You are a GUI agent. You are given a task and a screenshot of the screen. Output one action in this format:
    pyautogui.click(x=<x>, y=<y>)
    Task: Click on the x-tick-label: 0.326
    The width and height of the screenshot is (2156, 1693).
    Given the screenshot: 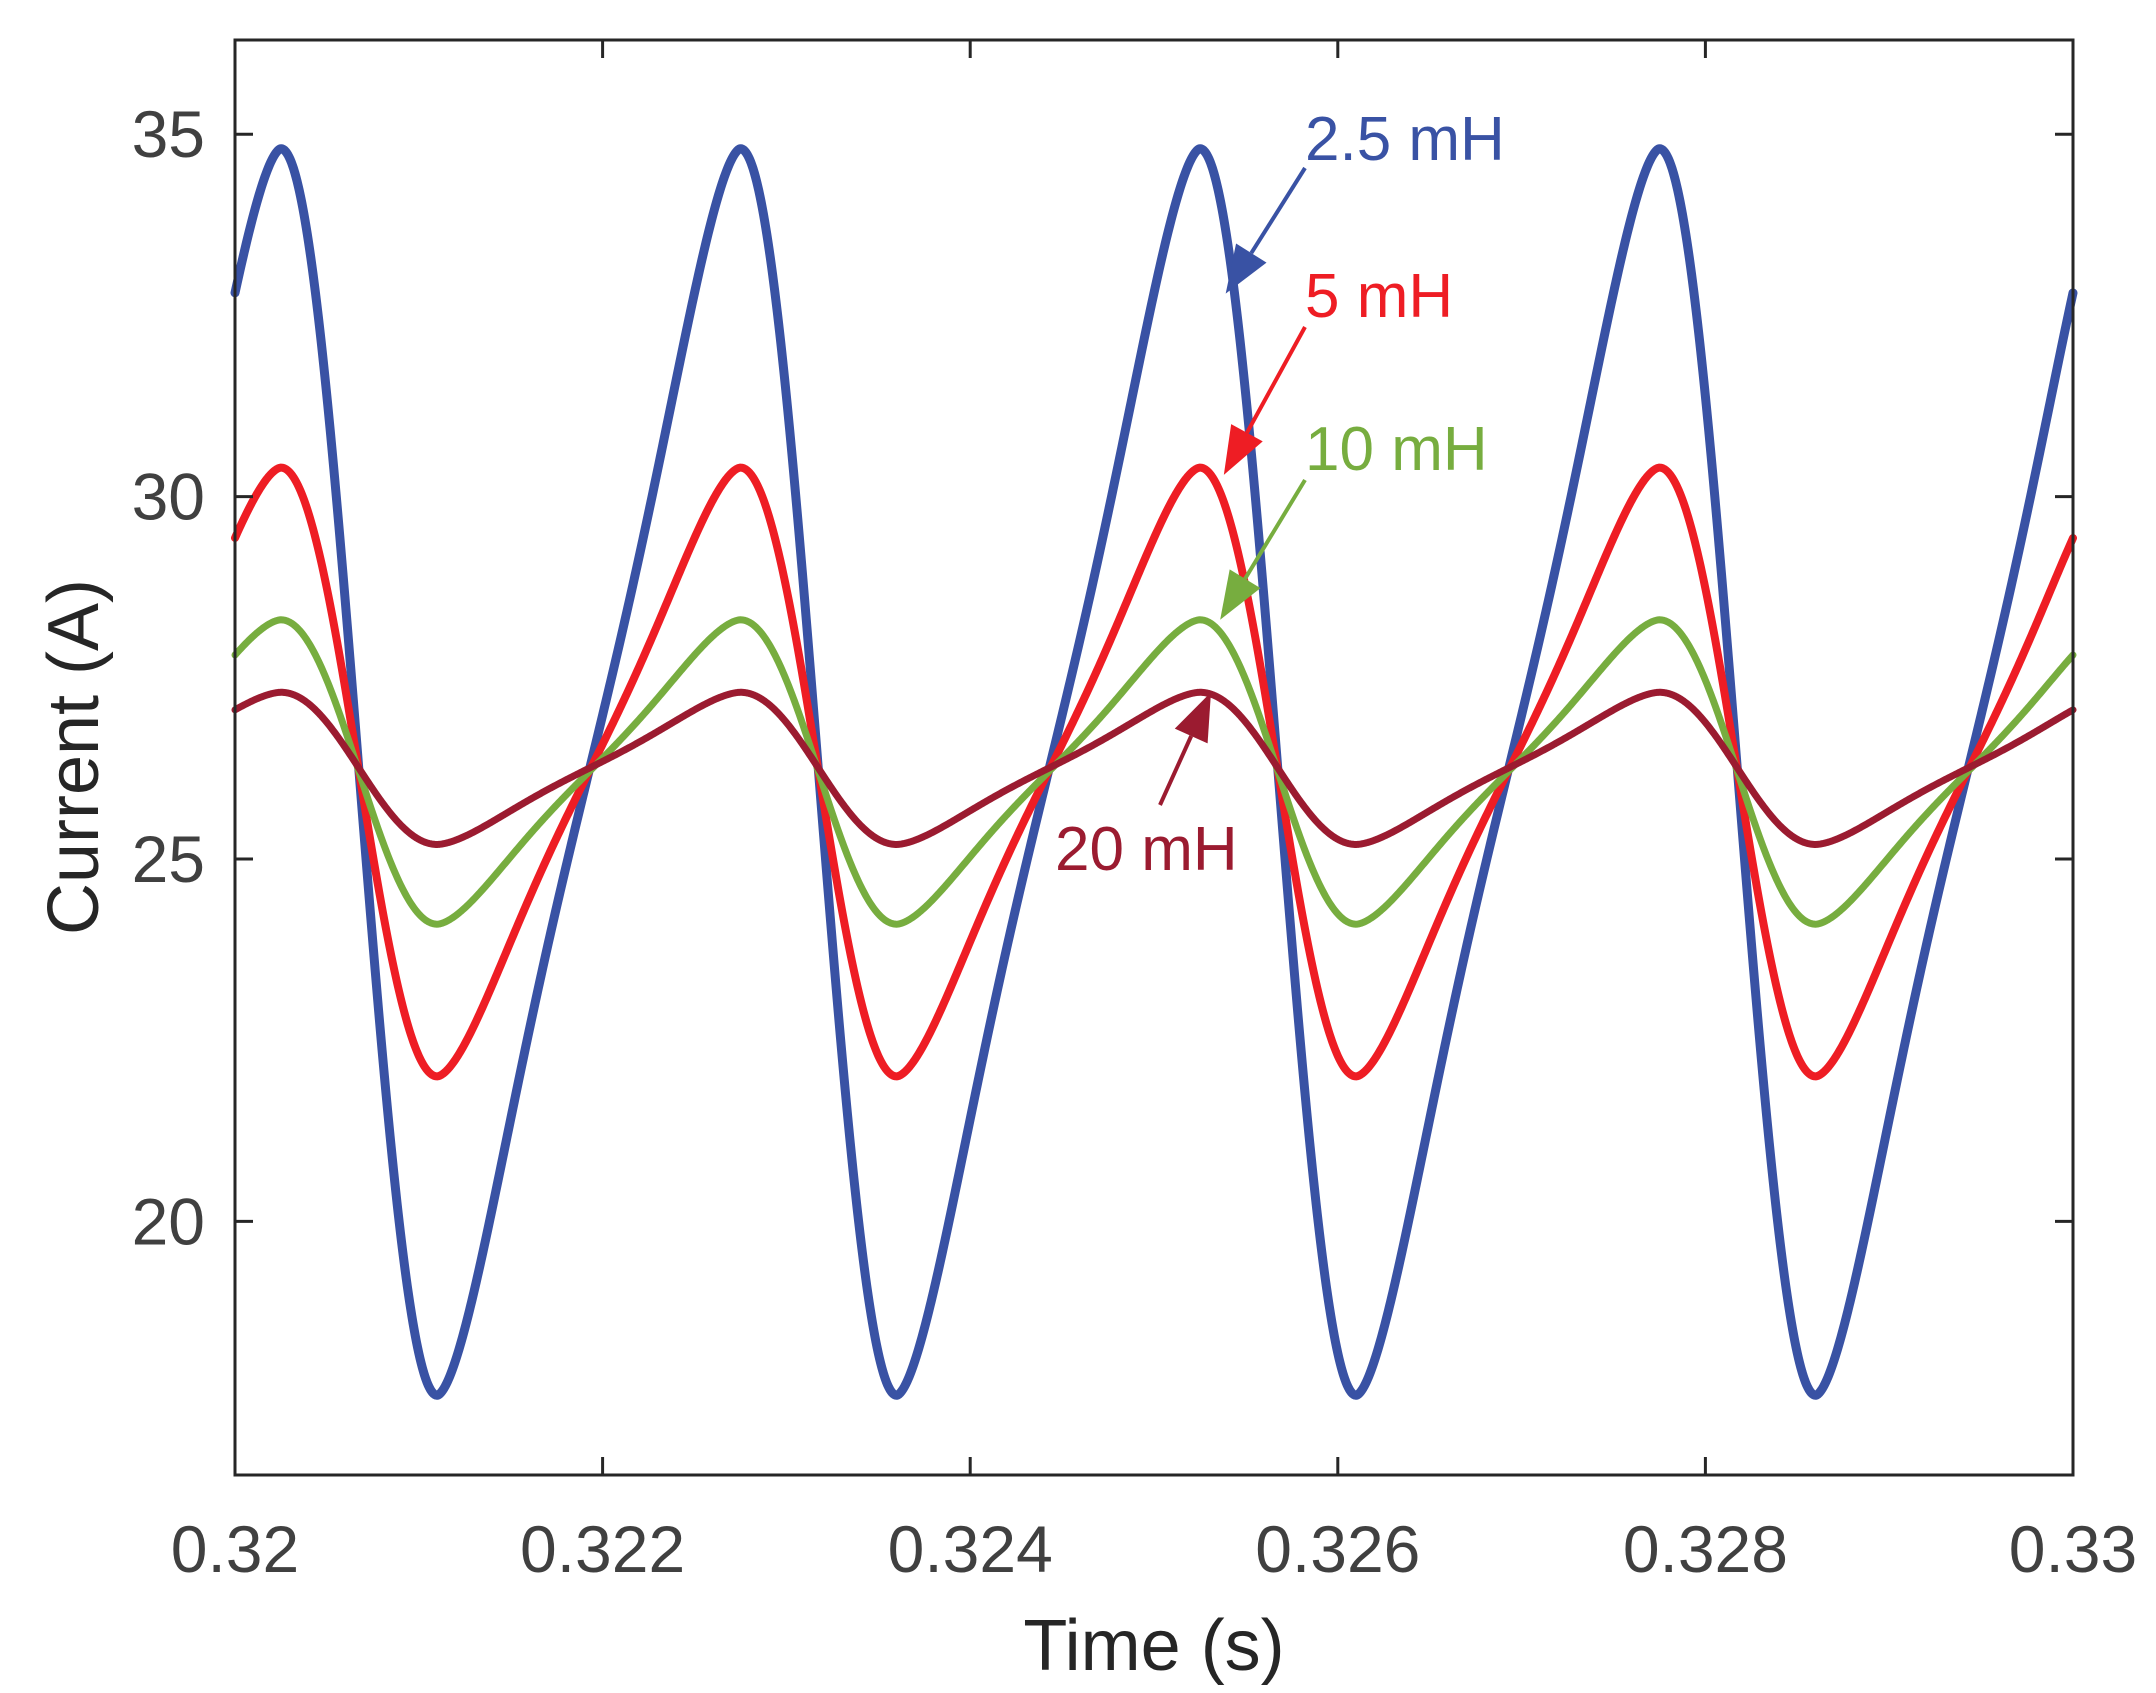 What is the action you would take?
    pyautogui.click(x=1337, y=1549)
    